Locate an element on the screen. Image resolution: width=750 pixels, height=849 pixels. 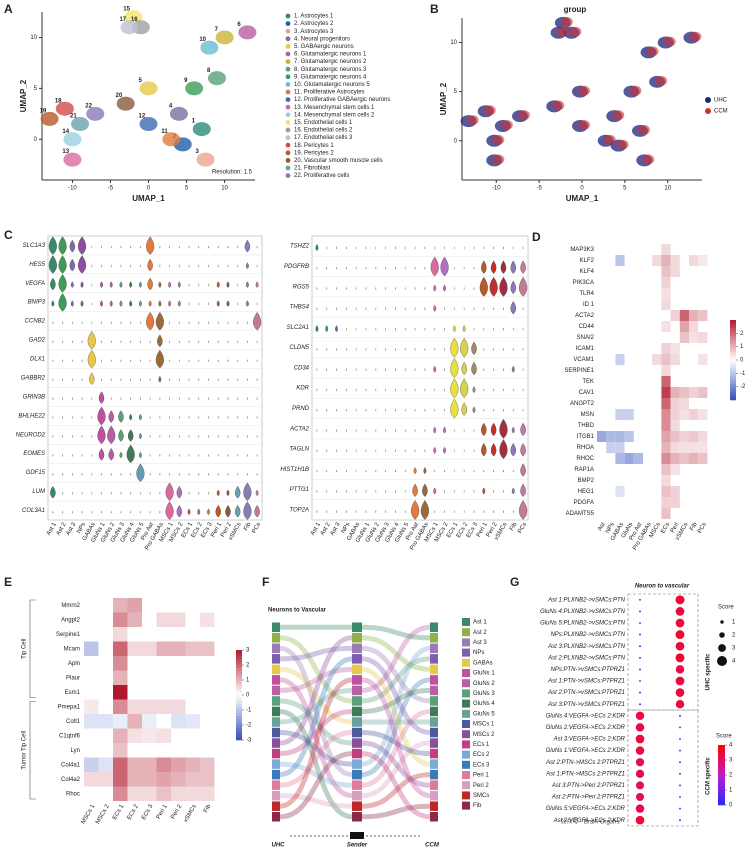
legend-label: 11. Proliferative Astrocytes is located at coordinates (329, 93).